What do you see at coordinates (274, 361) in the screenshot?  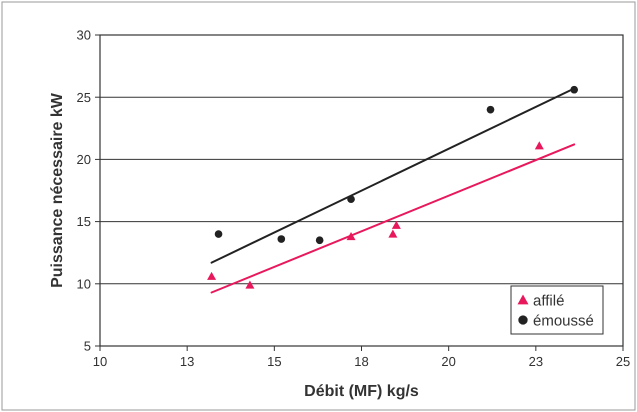 I see `x-tick-label: 15` at bounding box center [274, 361].